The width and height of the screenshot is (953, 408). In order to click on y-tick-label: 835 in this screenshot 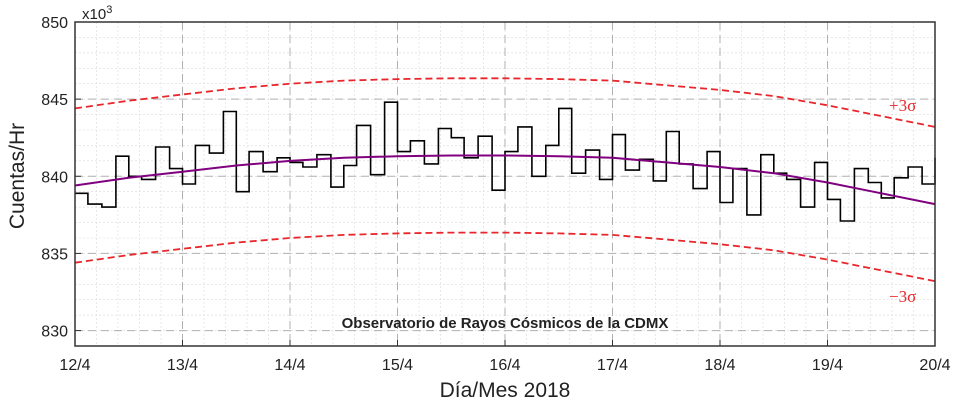, I will do `click(54, 254)`.